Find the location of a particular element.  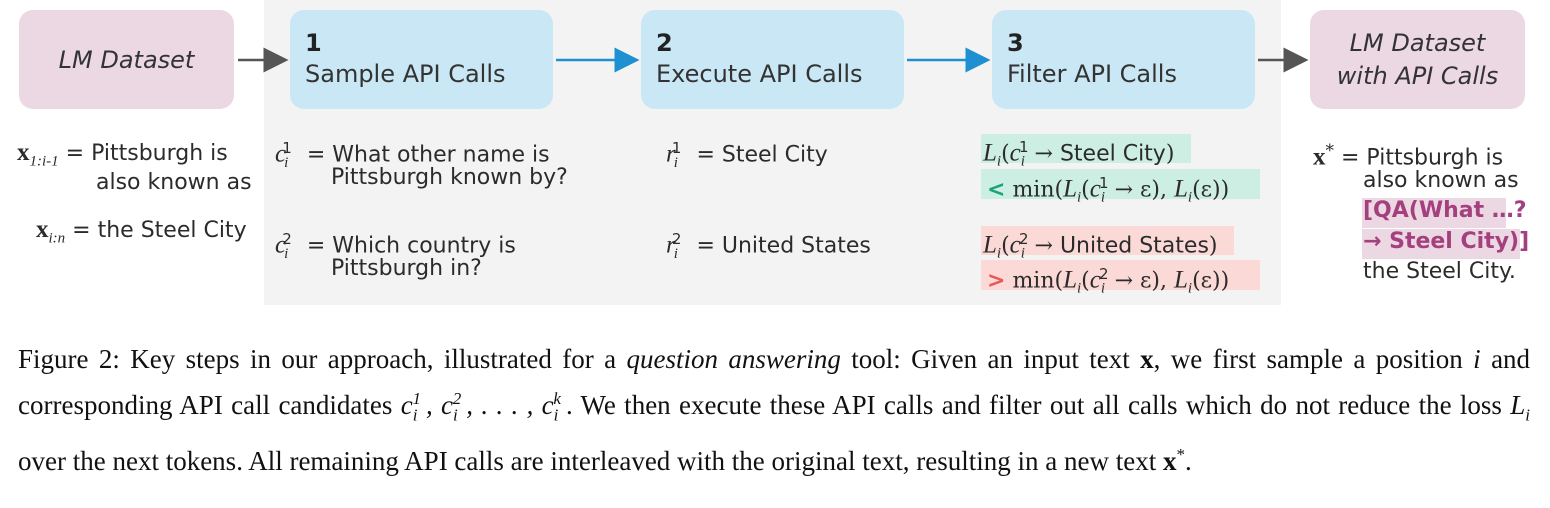

input-x-prefix: x1:i-1 = Pittsburgh is is located at coordinates (122, 154).